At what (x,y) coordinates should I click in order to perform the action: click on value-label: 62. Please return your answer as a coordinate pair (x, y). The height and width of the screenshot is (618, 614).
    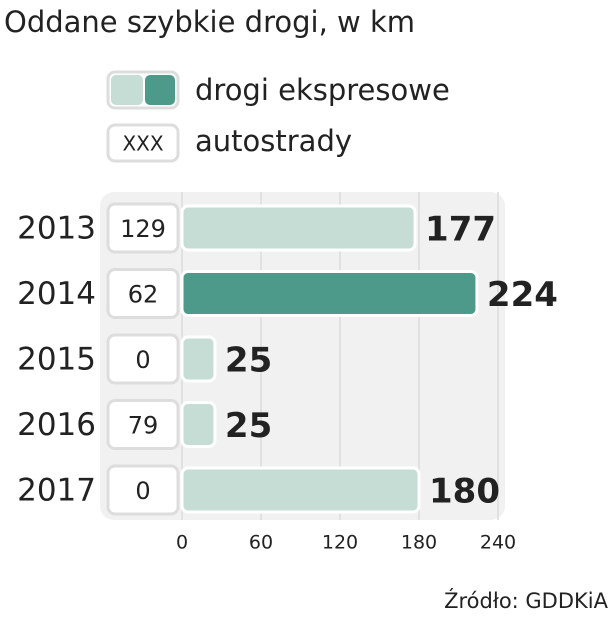
    Looking at the image, I should click on (143, 295).